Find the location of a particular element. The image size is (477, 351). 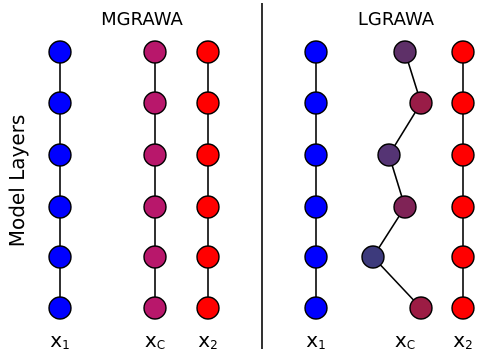

p0-col2-label: x2 is located at coordinates (207, 339).